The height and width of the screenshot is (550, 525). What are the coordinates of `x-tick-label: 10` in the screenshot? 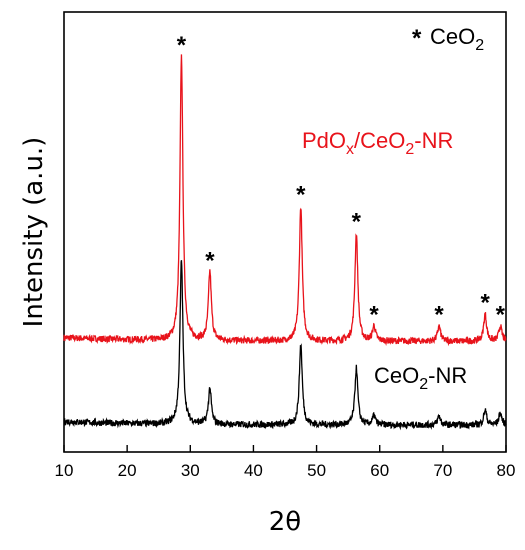 It's located at (64, 470).